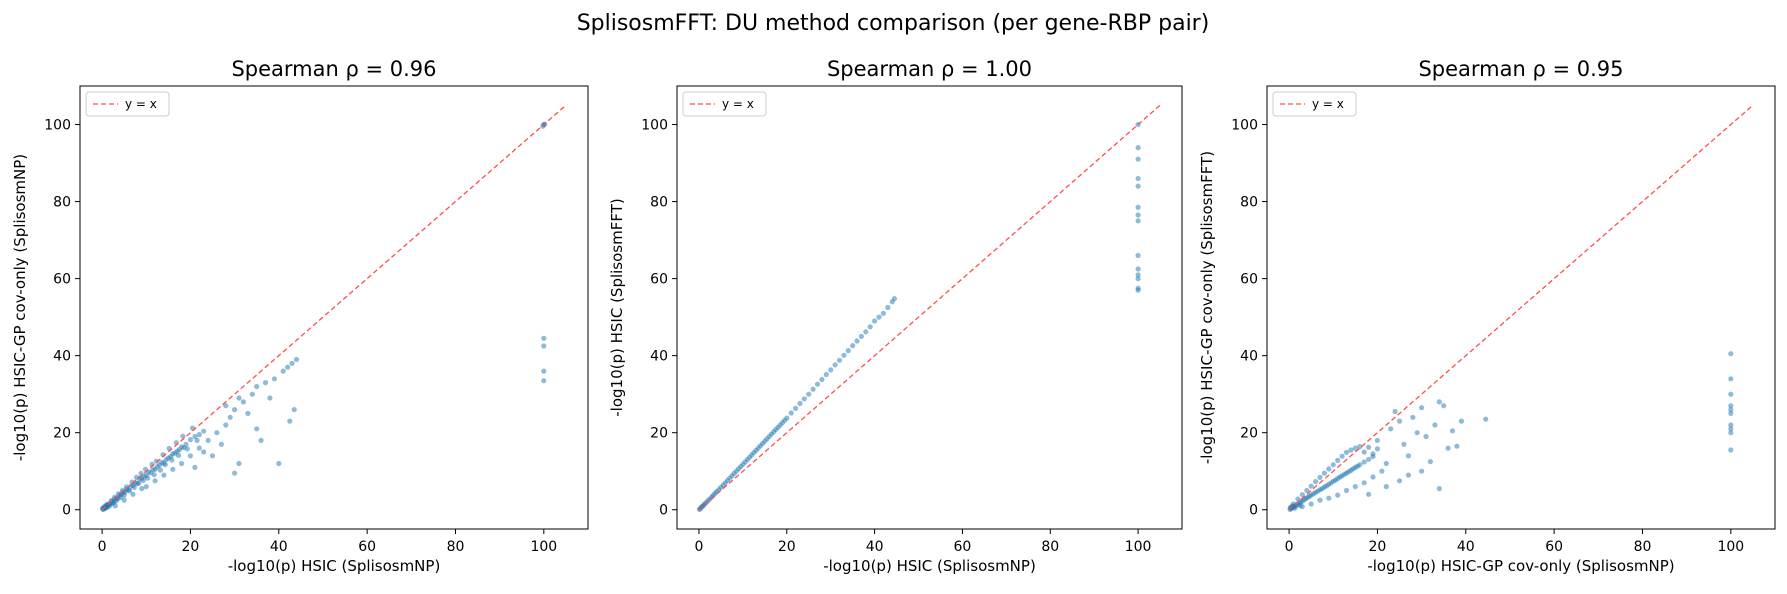 The height and width of the screenshot is (594, 1787). What do you see at coordinates (1520, 566) in the screenshot?
I see `x-axis-label: -log10(p) HSIC-GP cov-only (SplisosmNP)` at bounding box center [1520, 566].